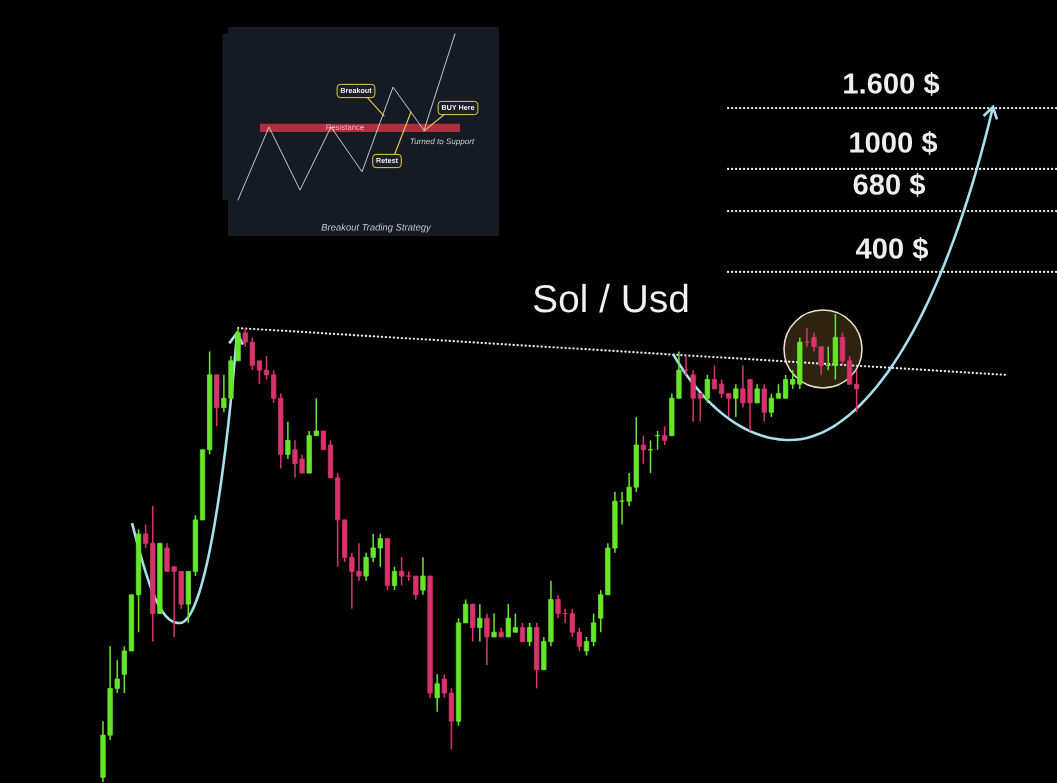  What do you see at coordinates (376, 228) in the screenshot?
I see `text: Breakout Trading Strategy` at bounding box center [376, 228].